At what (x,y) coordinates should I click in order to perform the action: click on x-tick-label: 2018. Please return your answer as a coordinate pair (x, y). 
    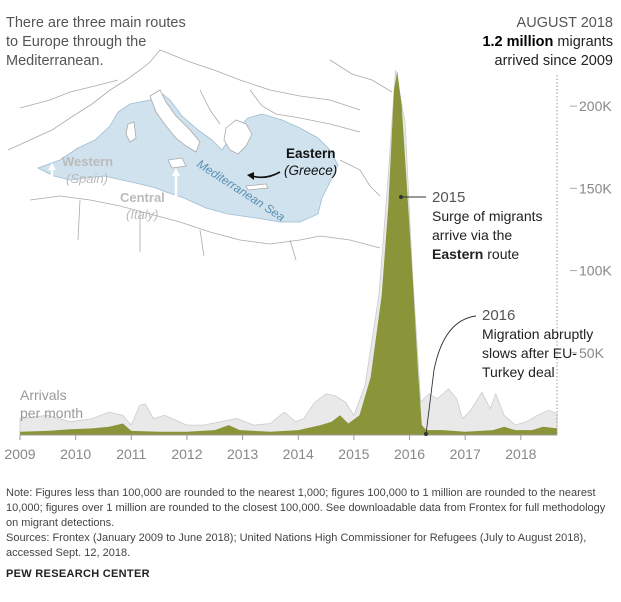
    Looking at the image, I should click on (520, 454).